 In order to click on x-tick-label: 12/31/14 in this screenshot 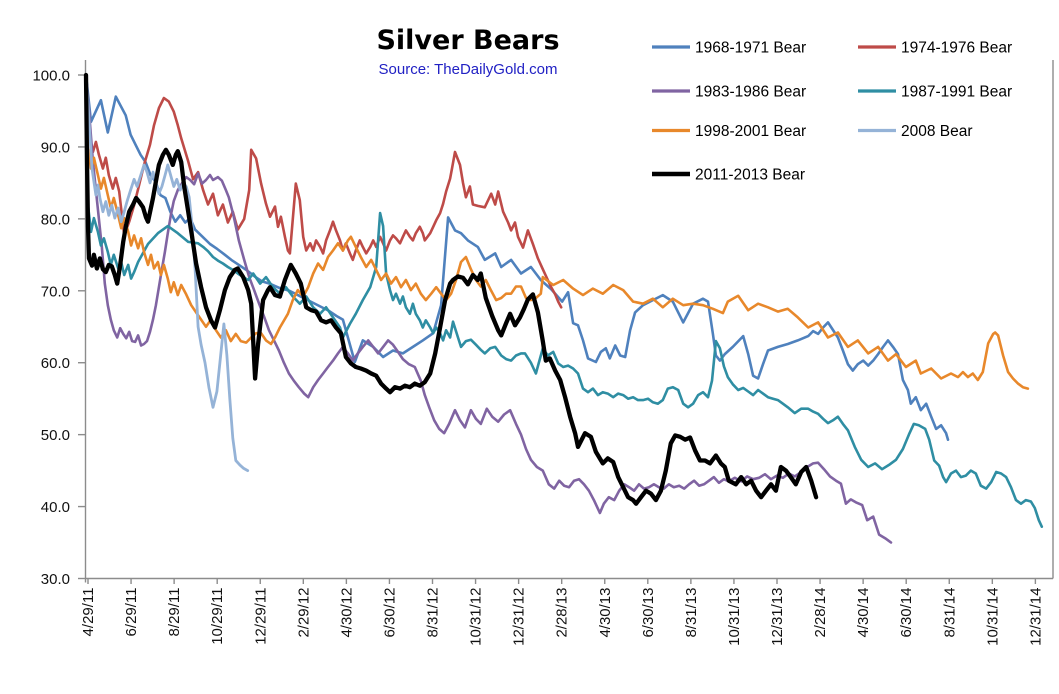, I will do `click(1035, 617)`.